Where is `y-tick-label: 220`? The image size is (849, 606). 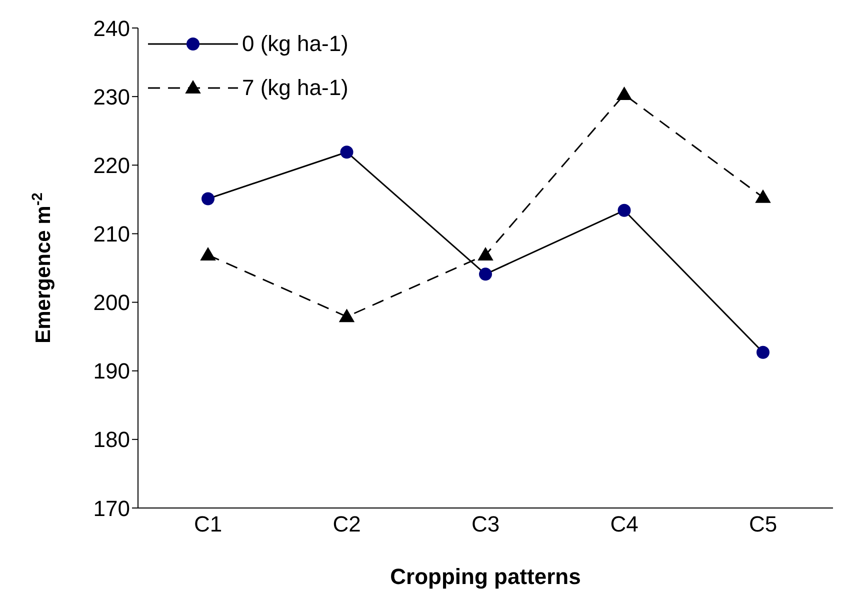
y-tick-label: 220 is located at coordinates (111, 165).